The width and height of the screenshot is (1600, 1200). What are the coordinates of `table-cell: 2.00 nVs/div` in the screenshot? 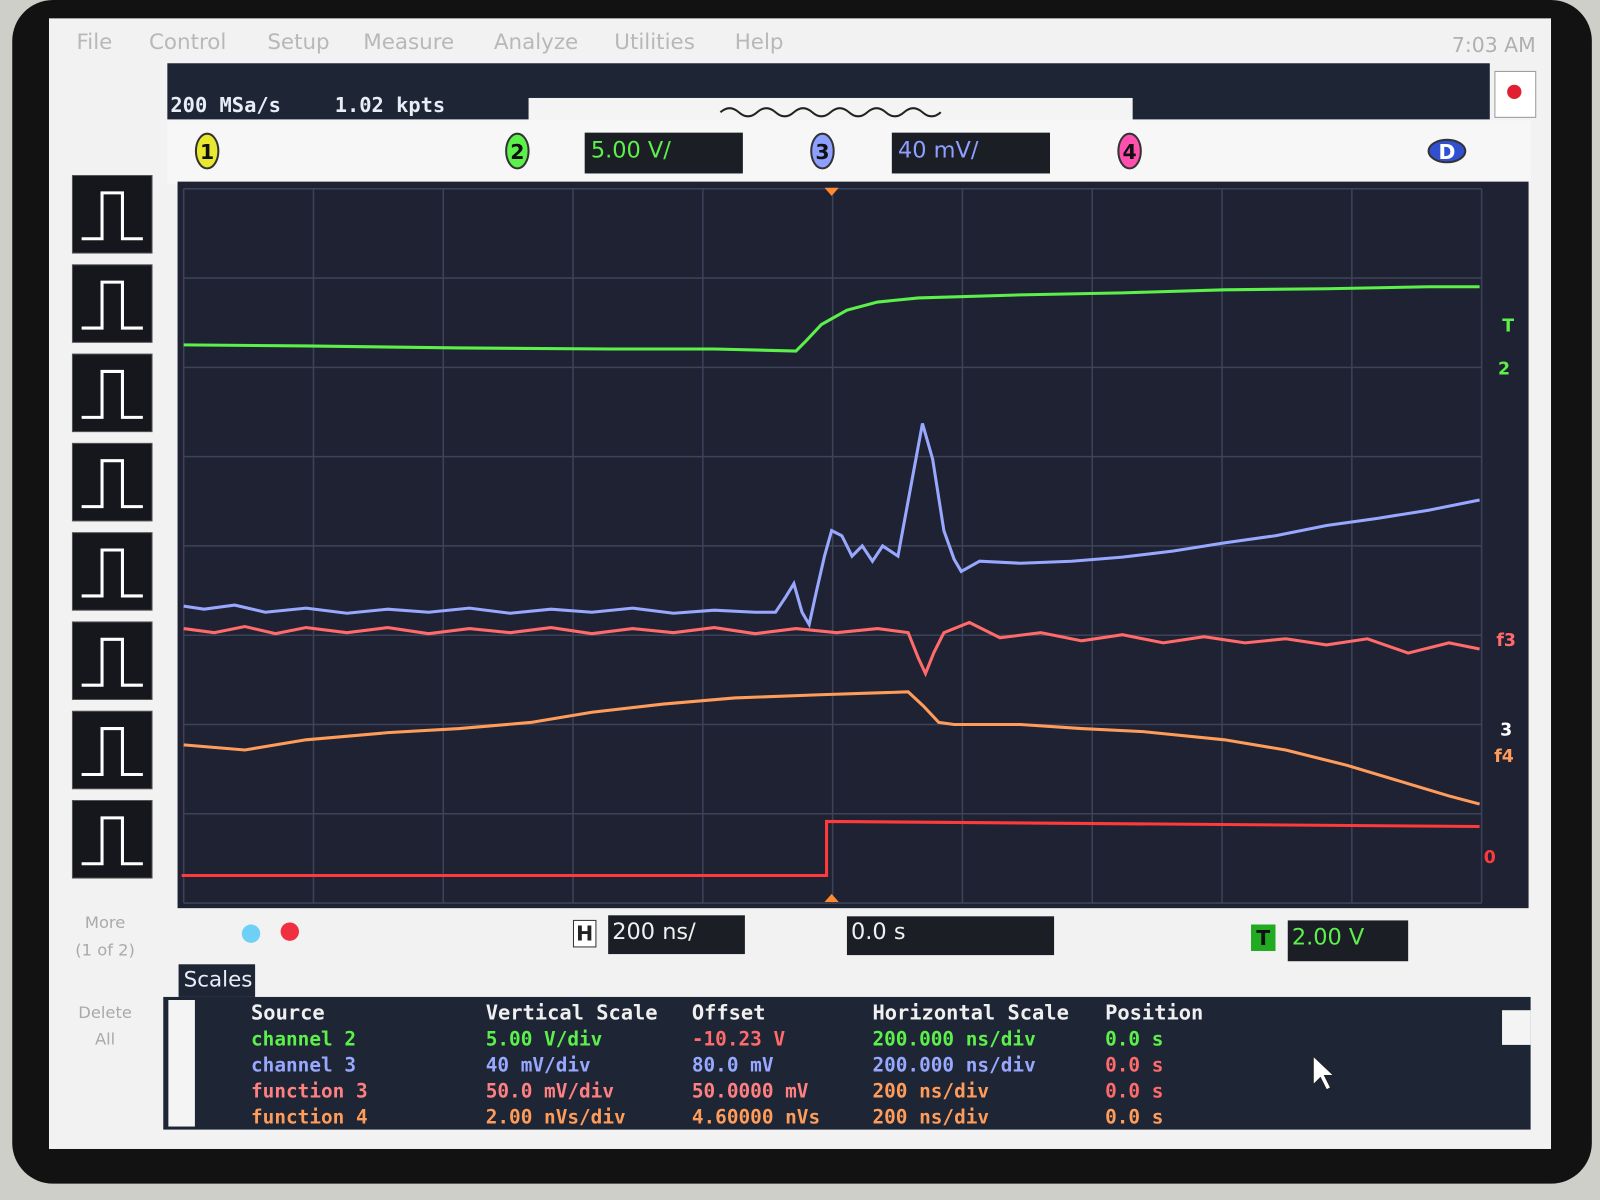 It's located at (556, 1116).